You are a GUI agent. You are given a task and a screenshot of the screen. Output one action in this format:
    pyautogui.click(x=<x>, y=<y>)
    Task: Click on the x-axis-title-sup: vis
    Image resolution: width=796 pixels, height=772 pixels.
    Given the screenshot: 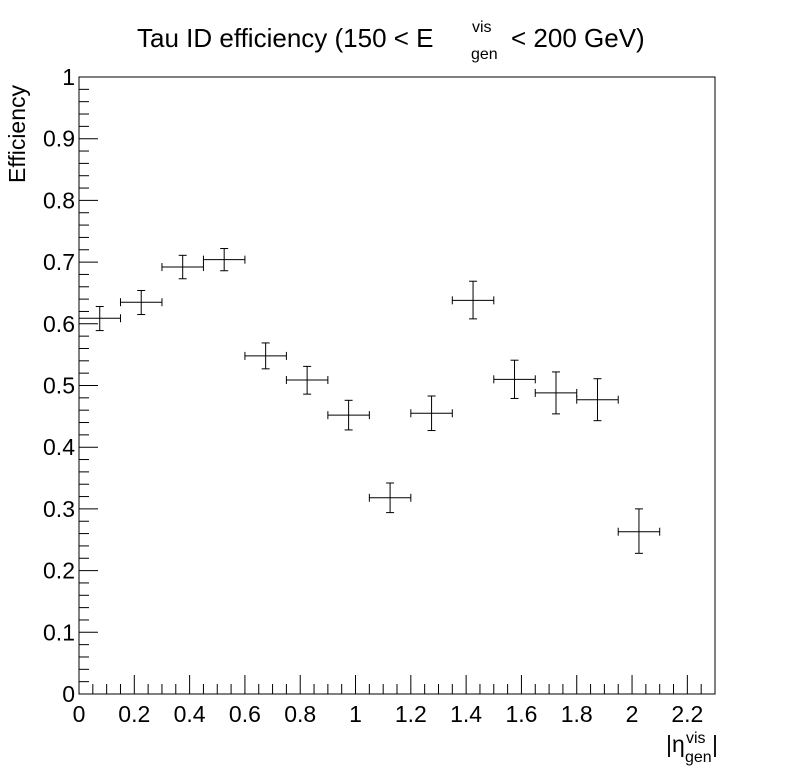 What is the action you would take?
    pyautogui.click(x=696, y=738)
    